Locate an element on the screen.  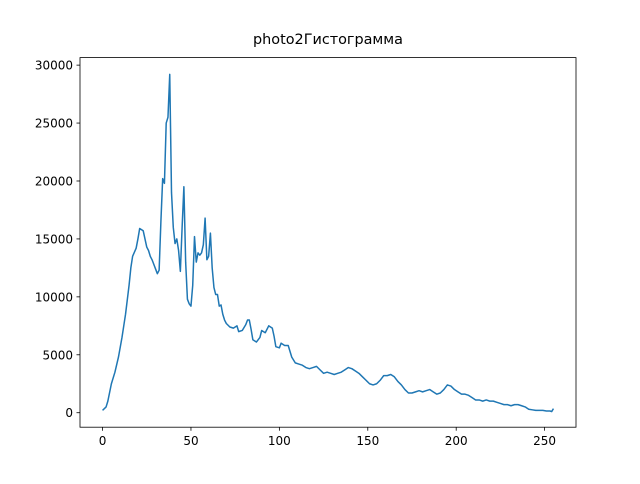
chart-title: photo2Гистограмма is located at coordinates (328, 40).